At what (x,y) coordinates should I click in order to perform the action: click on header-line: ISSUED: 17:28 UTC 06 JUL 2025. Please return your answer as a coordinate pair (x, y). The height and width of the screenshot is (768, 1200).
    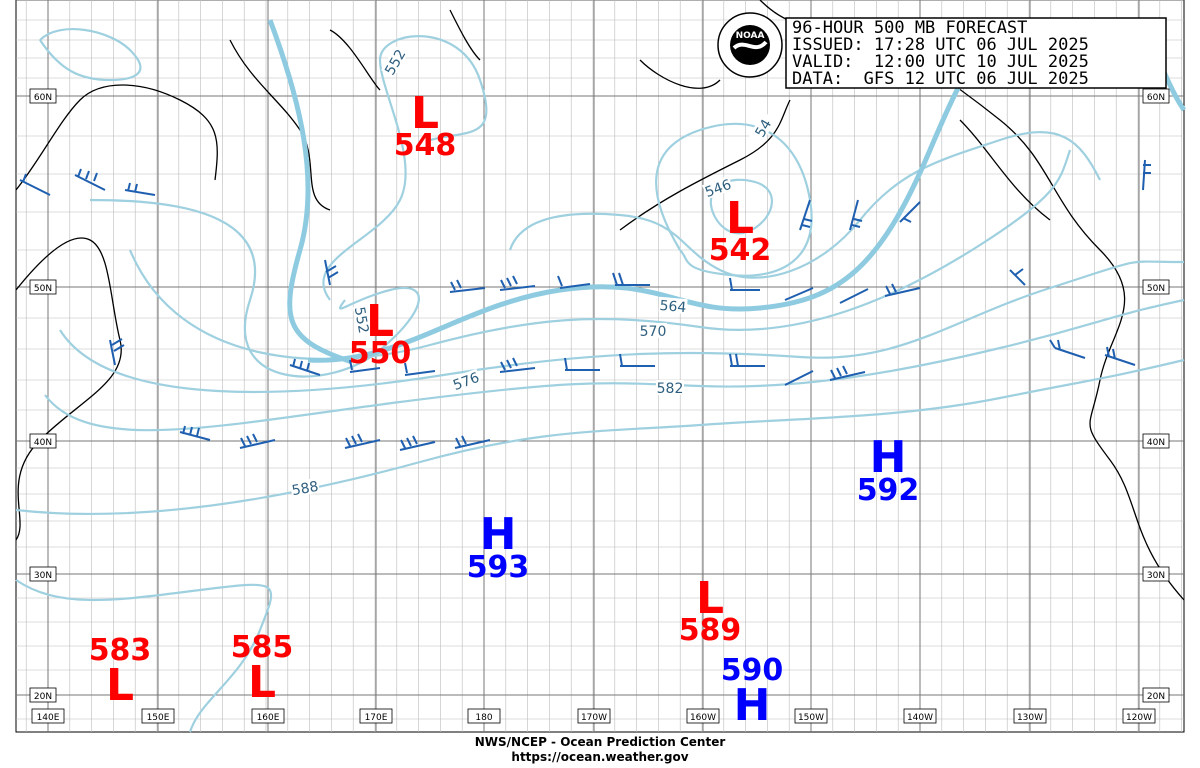
    Looking at the image, I should click on (940, 45).